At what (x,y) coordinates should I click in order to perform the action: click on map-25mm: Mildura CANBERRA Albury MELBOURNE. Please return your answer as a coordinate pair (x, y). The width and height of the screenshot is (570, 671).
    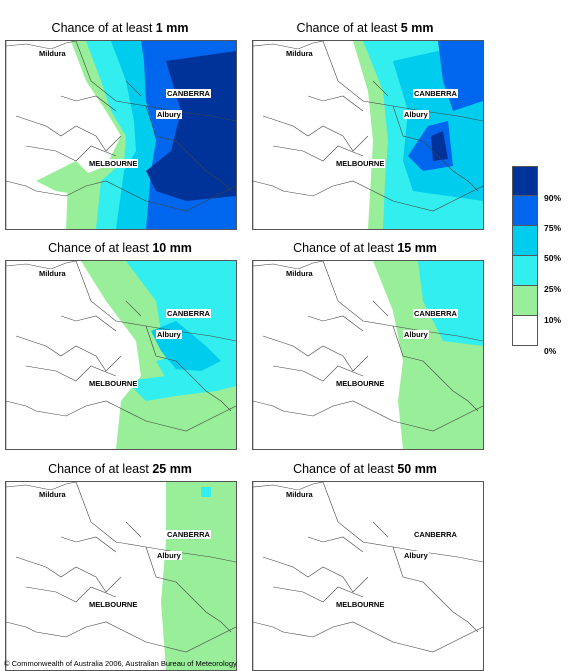
    Looking at the image, I should click on (121, 576).